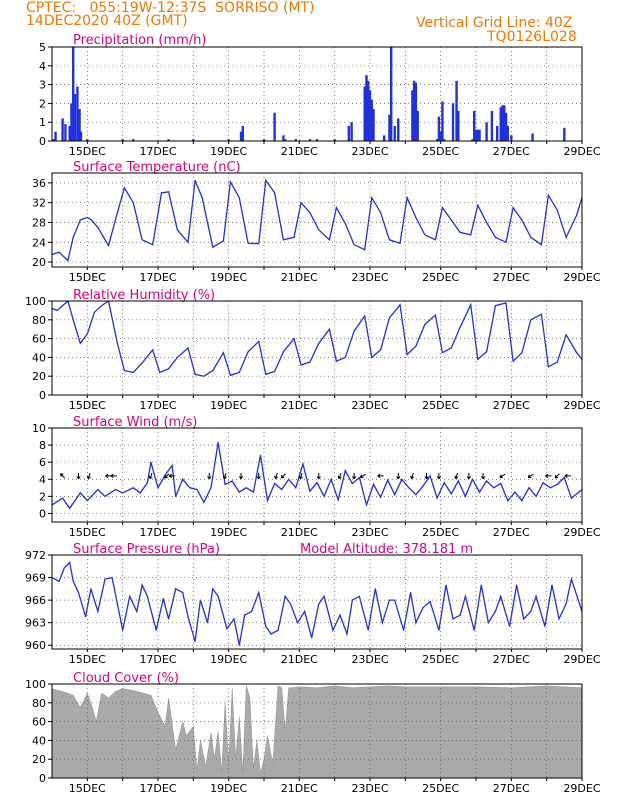  What do you see at coordinates (39, 376) in the screenshot?
I see `y-tick-label: 20` at bounding box center [39, 376].